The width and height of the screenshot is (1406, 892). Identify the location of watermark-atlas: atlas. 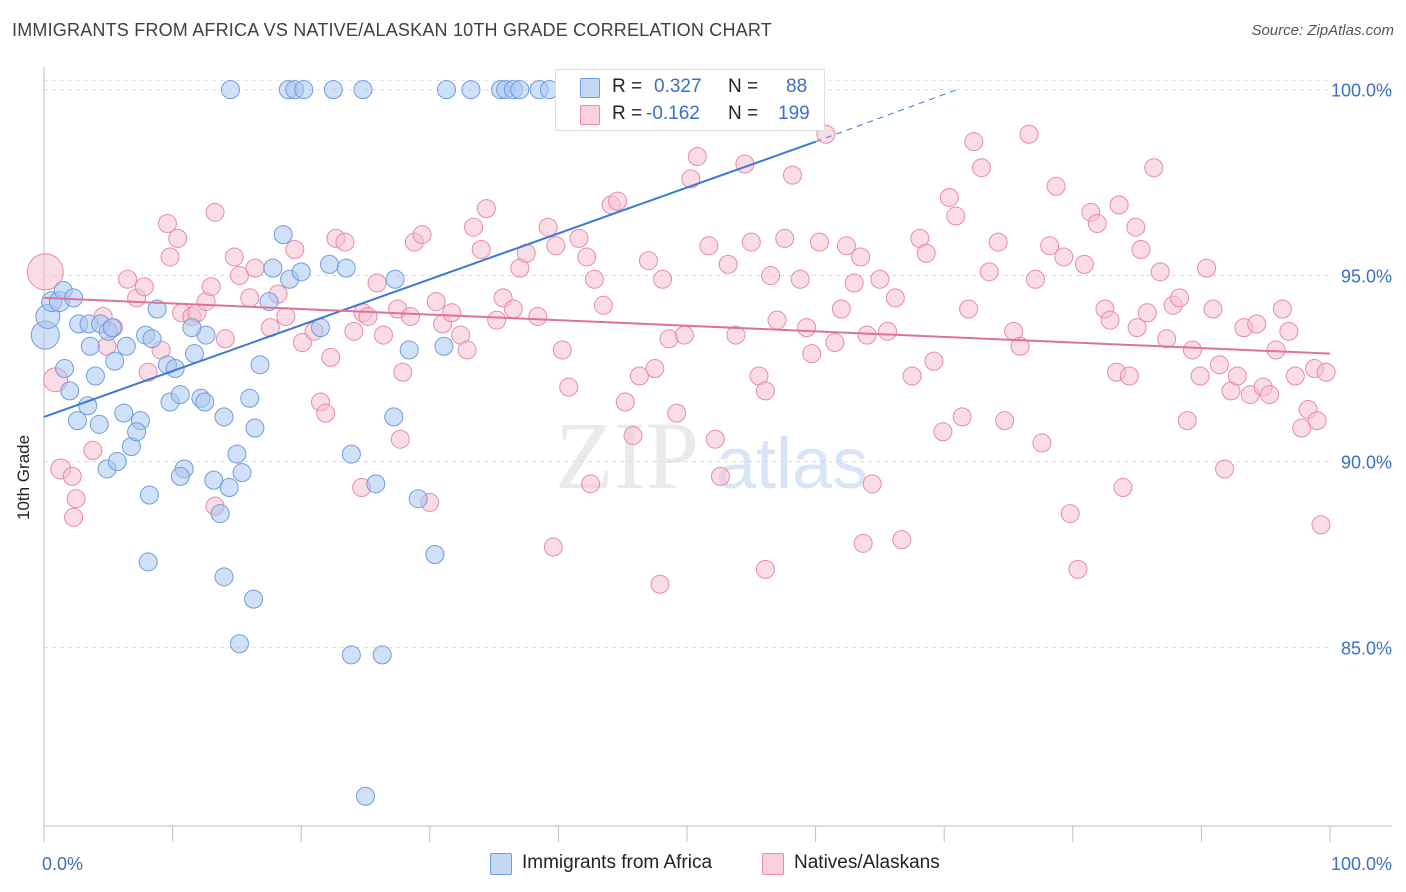
(792, 464).